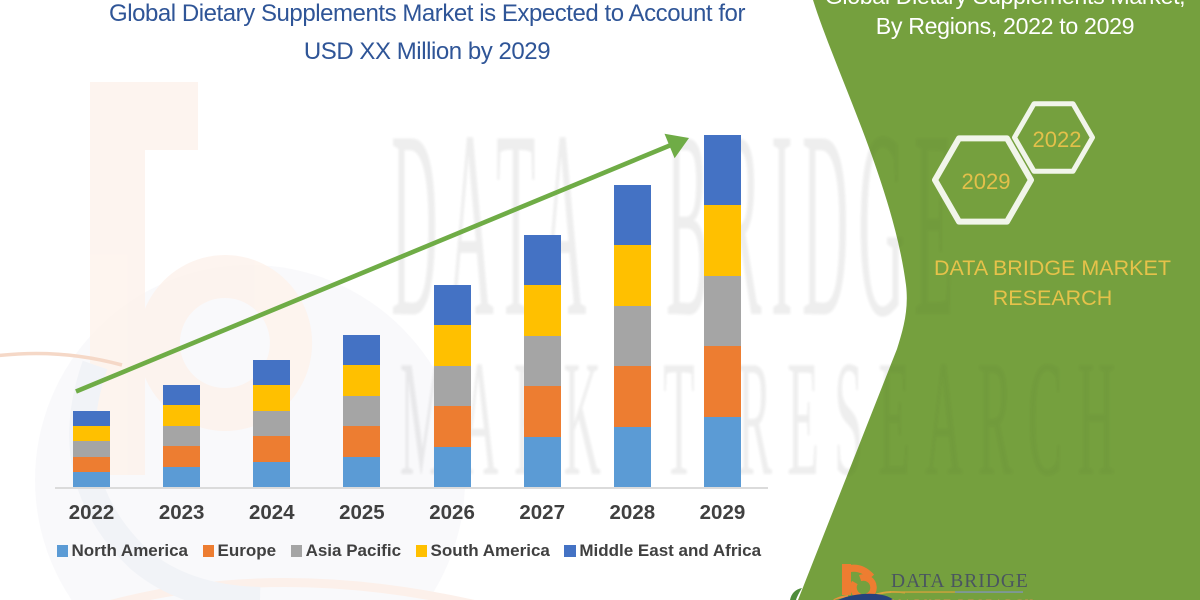  Describe the element at coordinates (986, 181) in the screenshot. I see `svg-text: 2029` at that location.